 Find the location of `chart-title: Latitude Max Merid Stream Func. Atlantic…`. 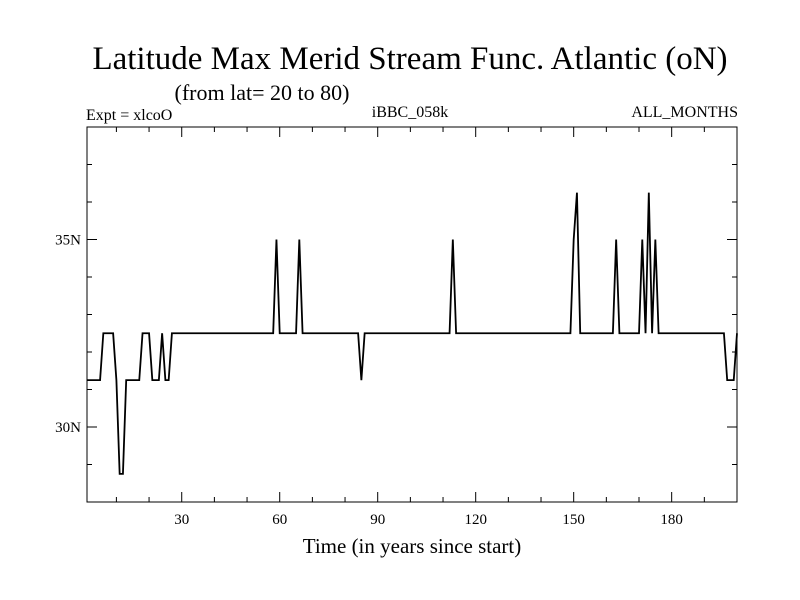

chart-title: Latitude Max Merid Stream Func. Atlantic… is located at coordinates (409, 59).